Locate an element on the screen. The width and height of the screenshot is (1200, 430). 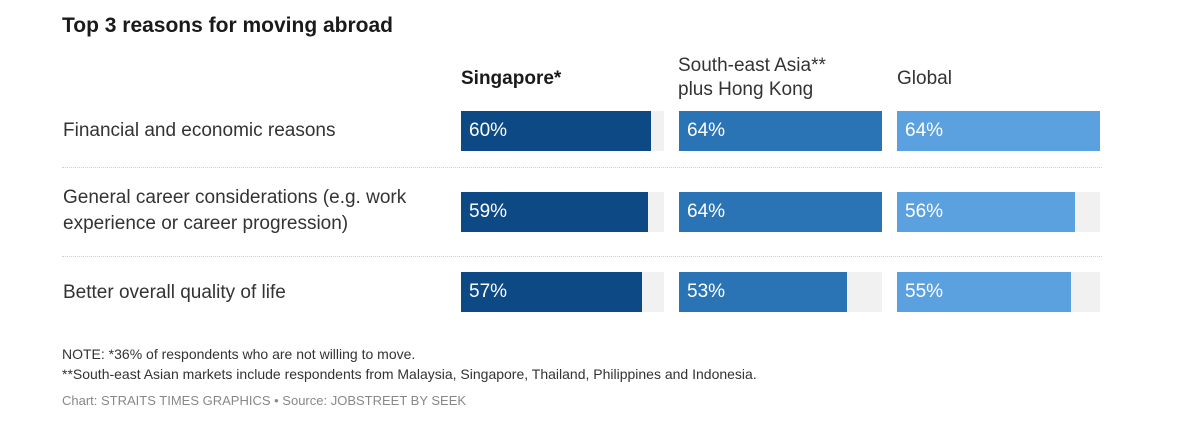
row-label-quality: Better overall quality of life is located at coordinates (174, 292).